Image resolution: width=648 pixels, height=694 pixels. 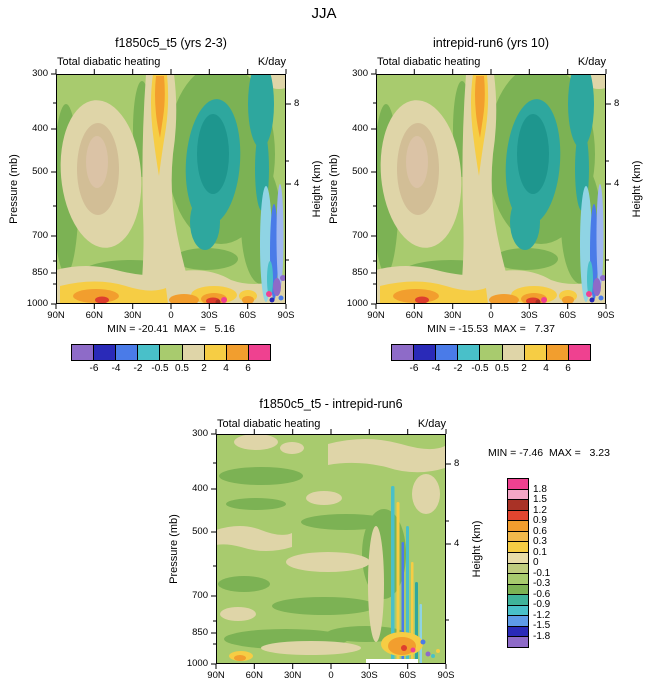 I want to click on tick-label: 1.5, so click(x=540, y=499).